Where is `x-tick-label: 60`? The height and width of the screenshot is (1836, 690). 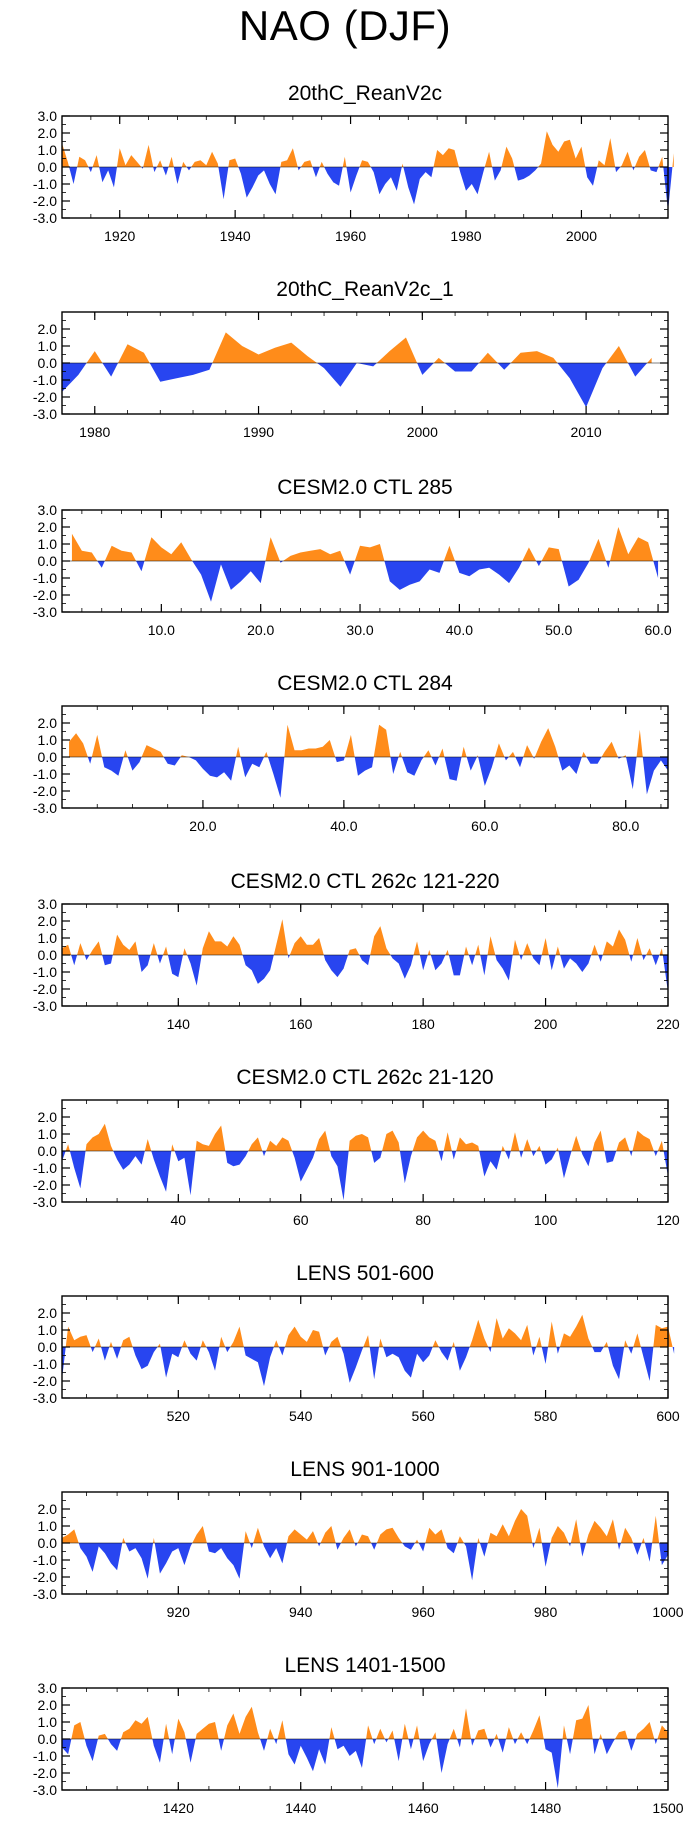
x-tick-label: 60 is located at coordinates (301, 1220).